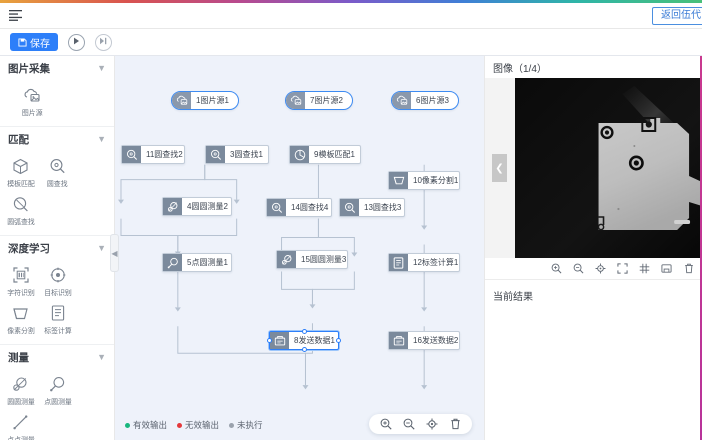 The image size is (702, 440). I want to click on flow-node-n8: 8发送数据1, so click(304, 340).